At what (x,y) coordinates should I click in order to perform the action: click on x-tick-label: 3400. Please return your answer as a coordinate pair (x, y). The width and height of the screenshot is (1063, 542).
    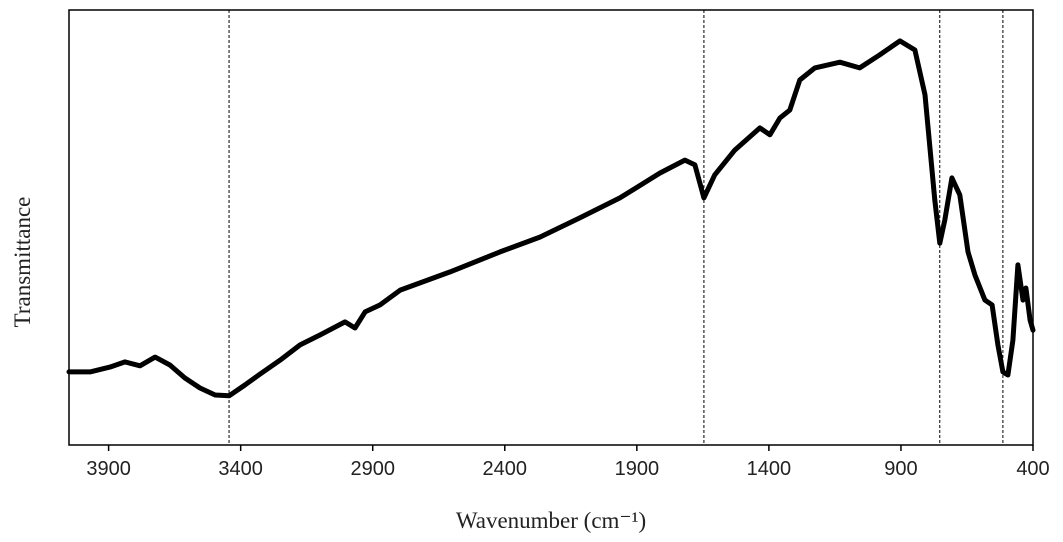
    Looking at the image, I should click on (240, 469).